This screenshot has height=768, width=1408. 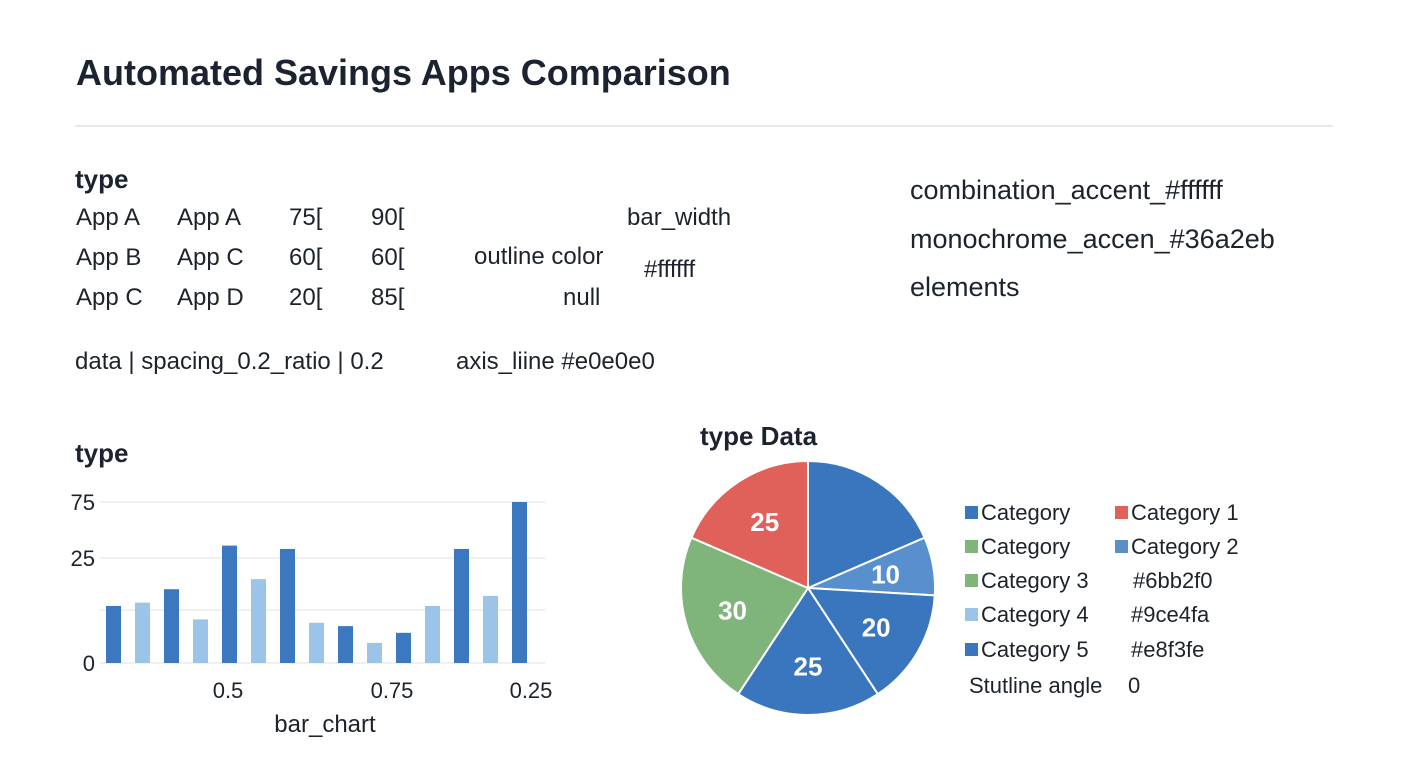 I want to click on x-tick-label: 0.25, so click(x=531, y=690).